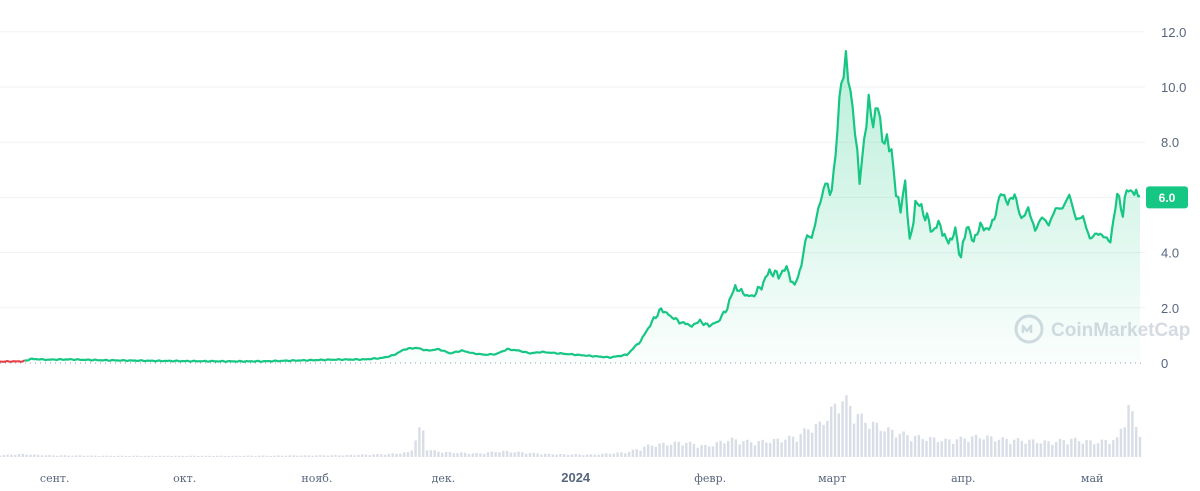  I want to click on x-tick-label: апр., so click(963, 478).